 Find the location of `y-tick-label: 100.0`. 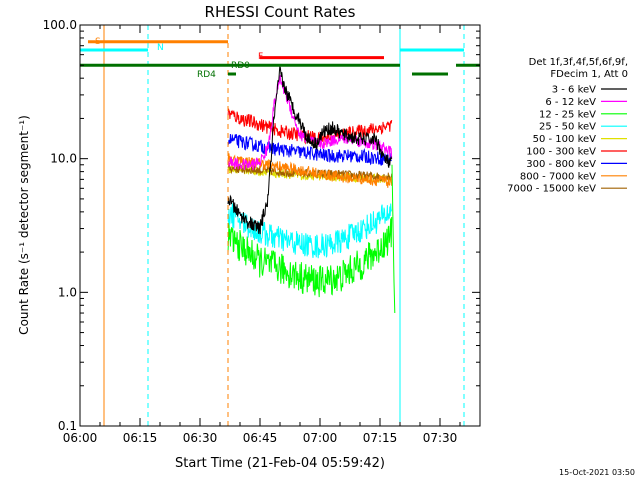

y-tick-label: 100.0 is located at coordinates (60, 25).